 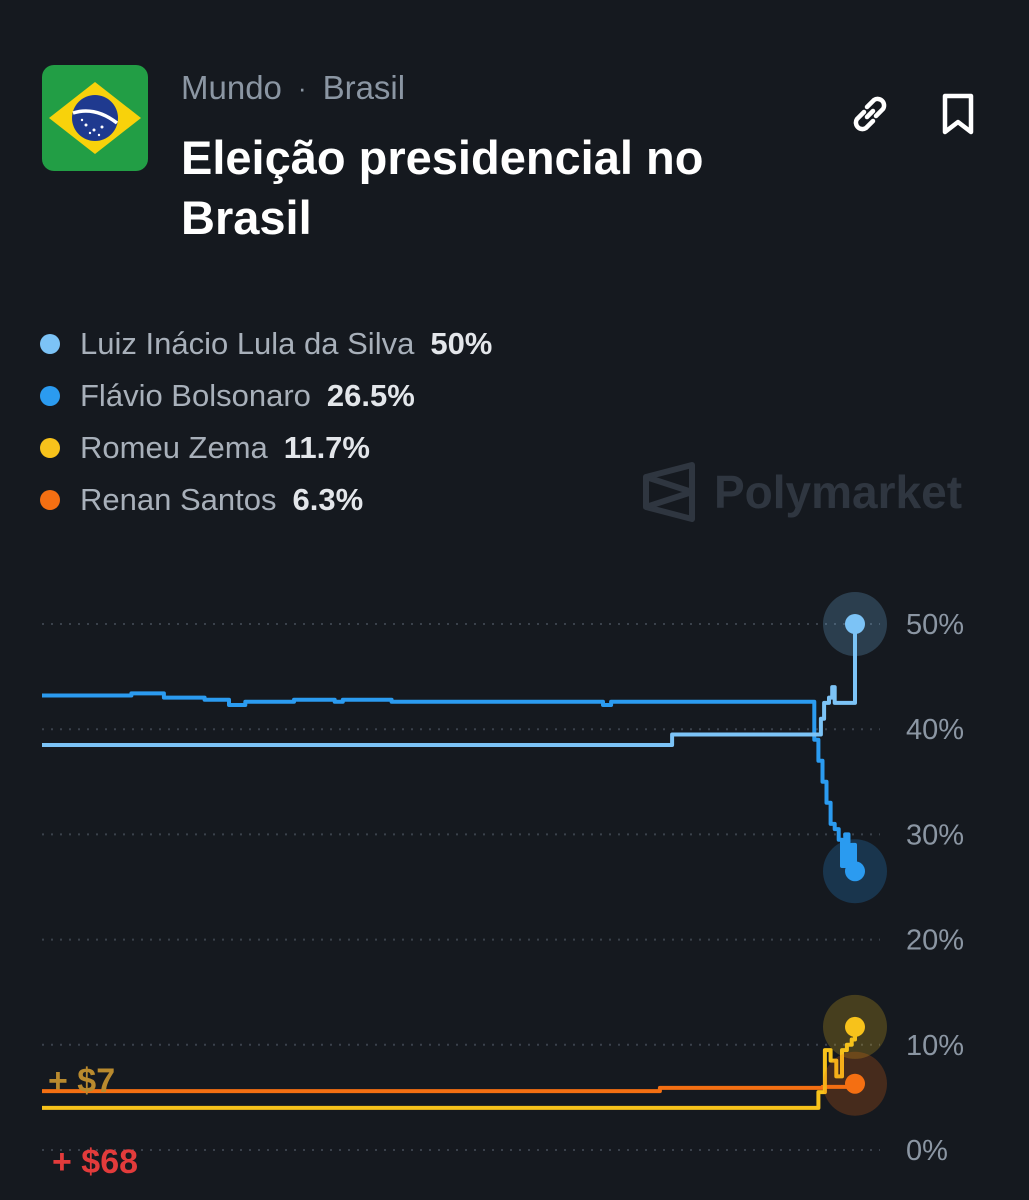 I want to click on y-tick-label: 10%, so click(x=935, y=1046).